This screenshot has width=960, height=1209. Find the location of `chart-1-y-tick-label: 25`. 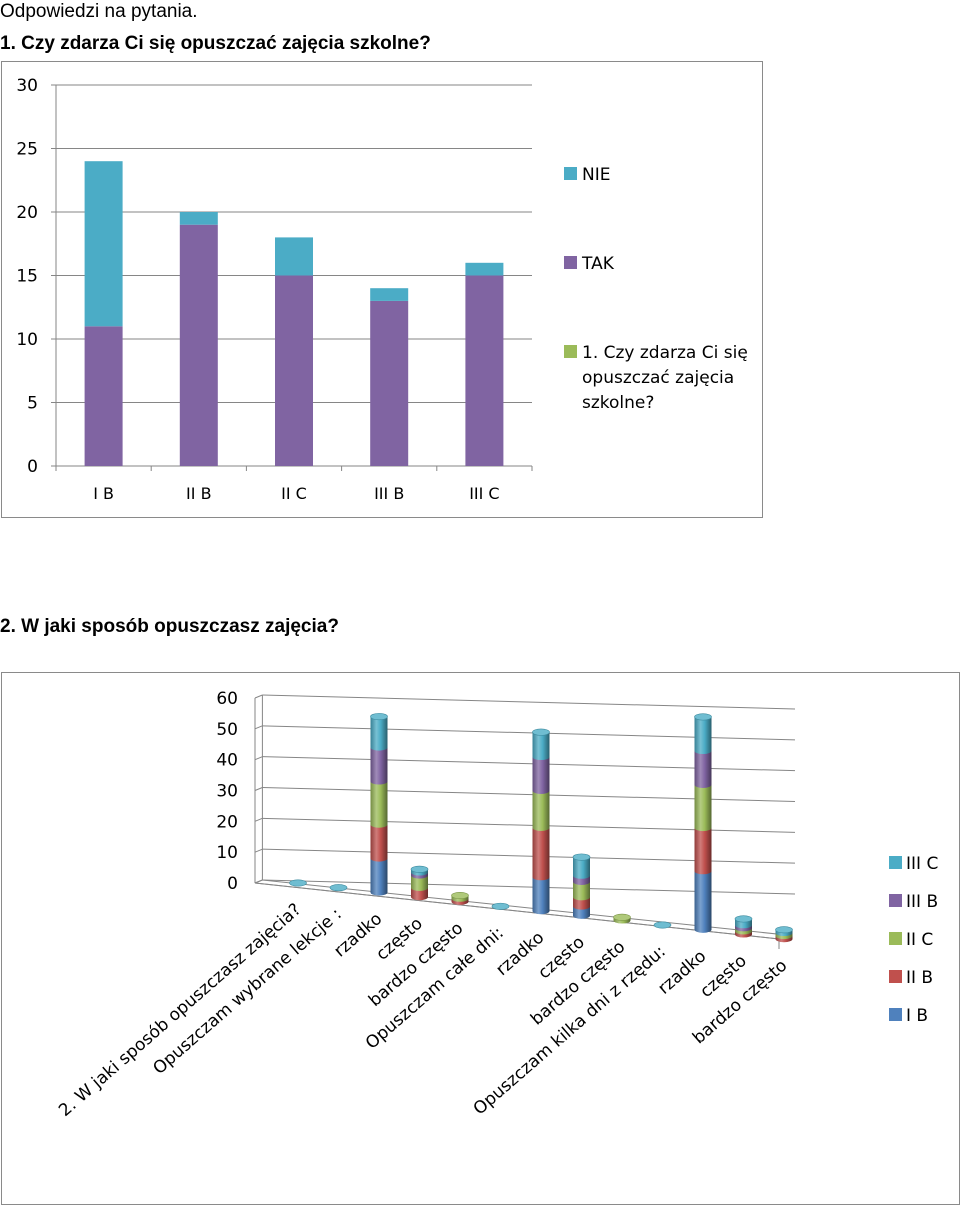

chart-1-y-tick-label: 25 is located at coordinates (27, 150).